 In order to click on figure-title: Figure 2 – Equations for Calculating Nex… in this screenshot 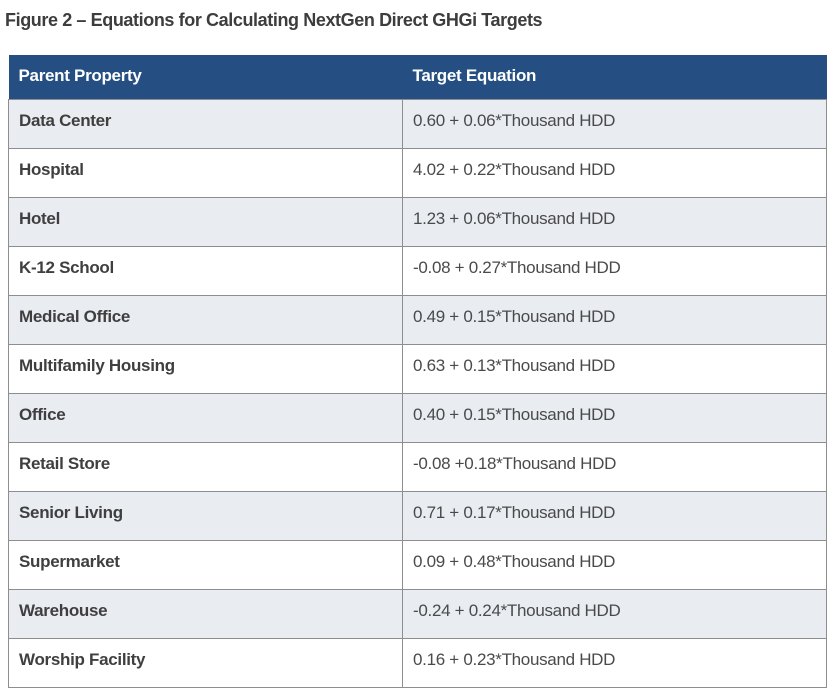, I will do `click(274, 20)`.